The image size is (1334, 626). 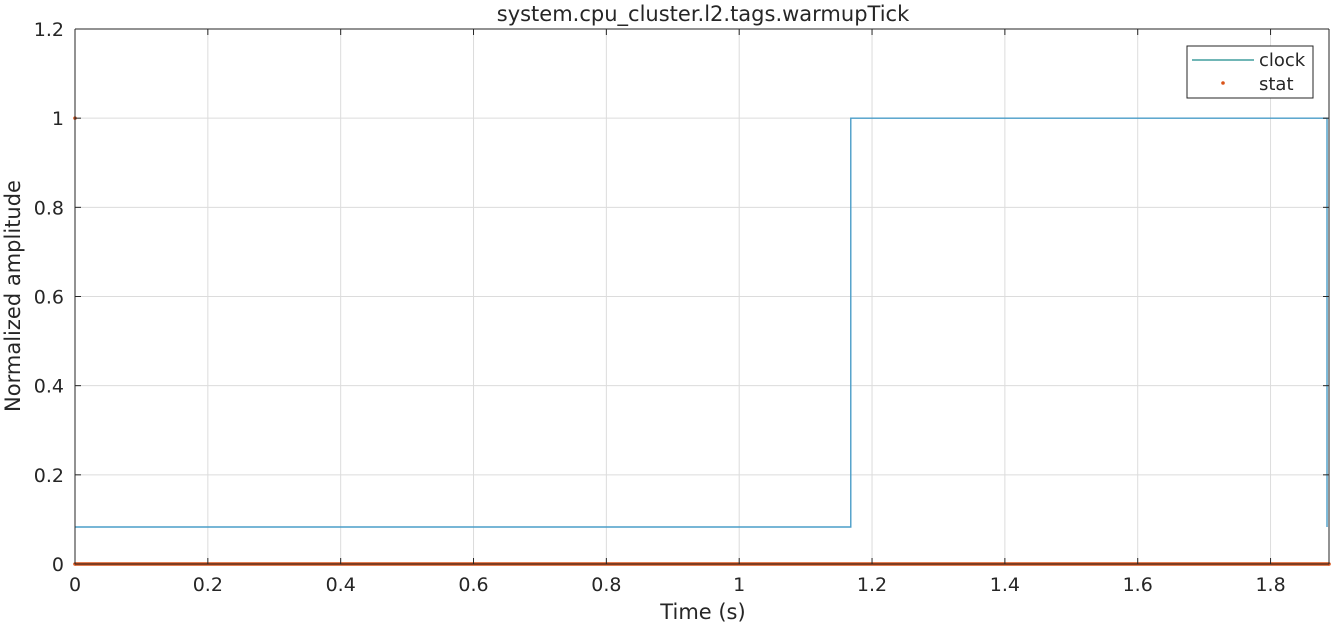 What do you see at coordinates (1282, 60) in the screenshot?
I see `legend-item-clock: clock` at bounding box center [1282, 60].